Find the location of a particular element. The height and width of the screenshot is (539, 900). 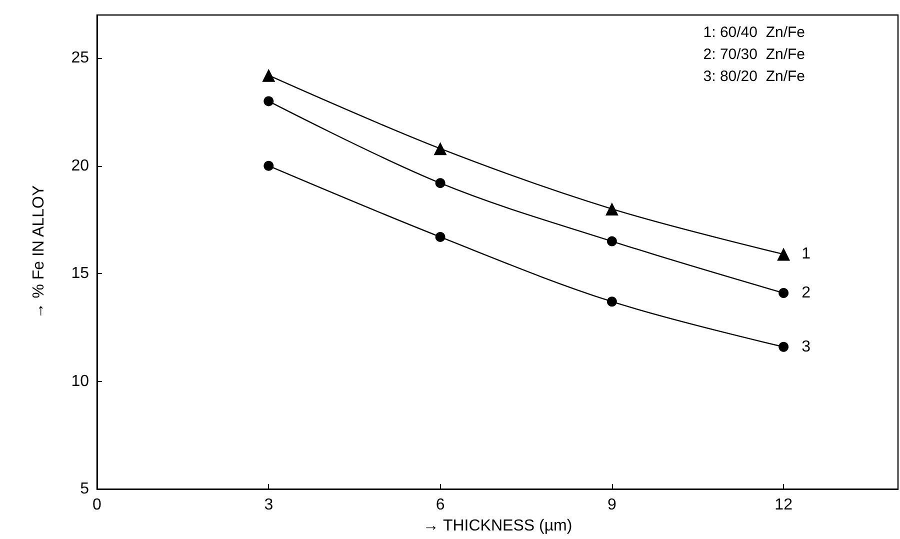

annotation: 2: 70/30 Zn/Fe is located at coordinates (754, 54).